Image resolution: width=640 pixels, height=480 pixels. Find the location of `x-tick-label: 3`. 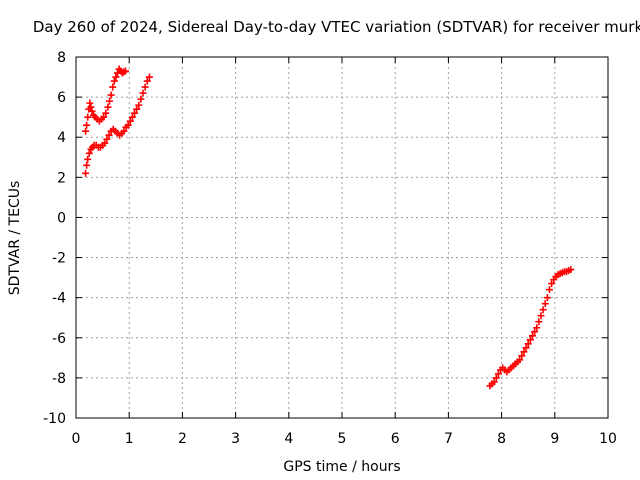

x-tick-label: 3 is located at coordinates (235, 439).